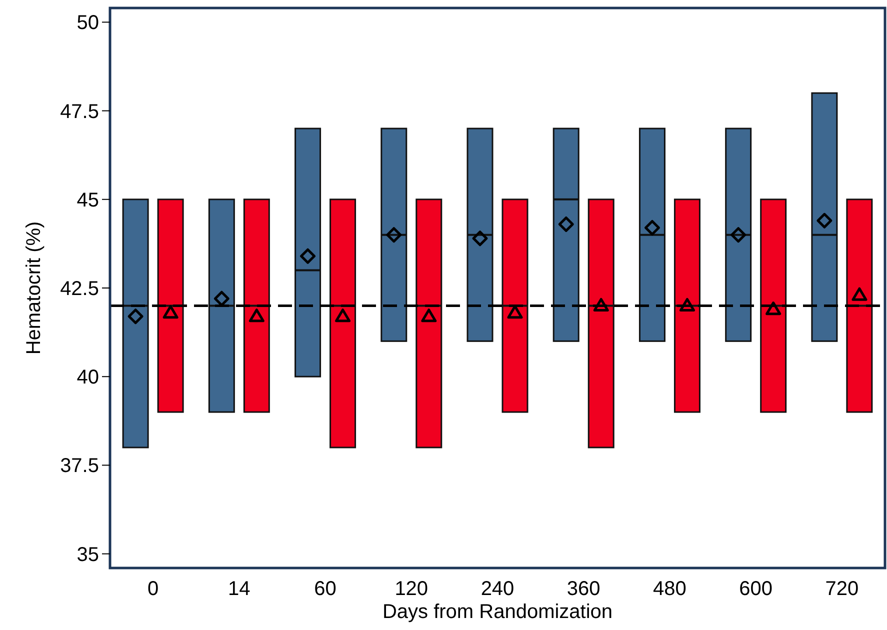  Describe the element at coordinates (34, 288) in the screenshot. I see `y-axis-title: Hematocrit (%)` at that location.